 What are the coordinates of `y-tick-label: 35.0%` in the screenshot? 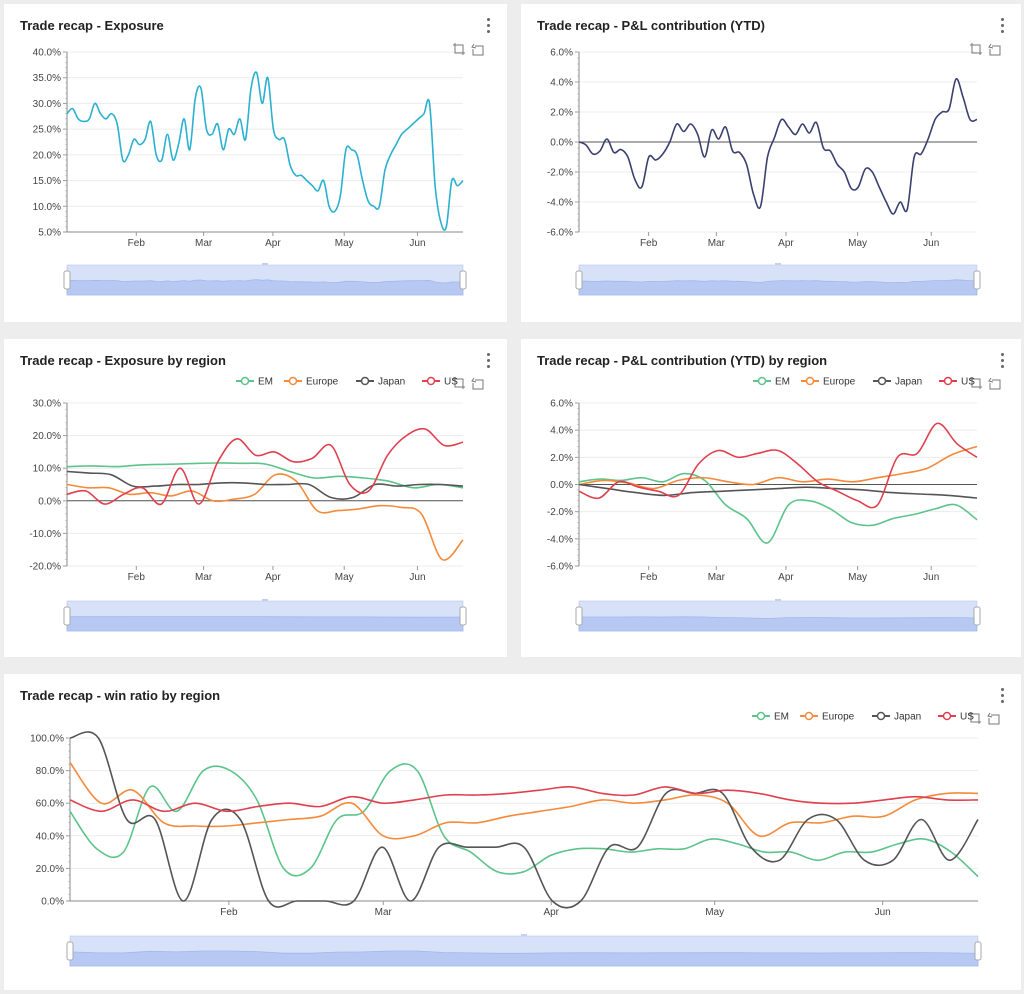 It's located at (47, 78).